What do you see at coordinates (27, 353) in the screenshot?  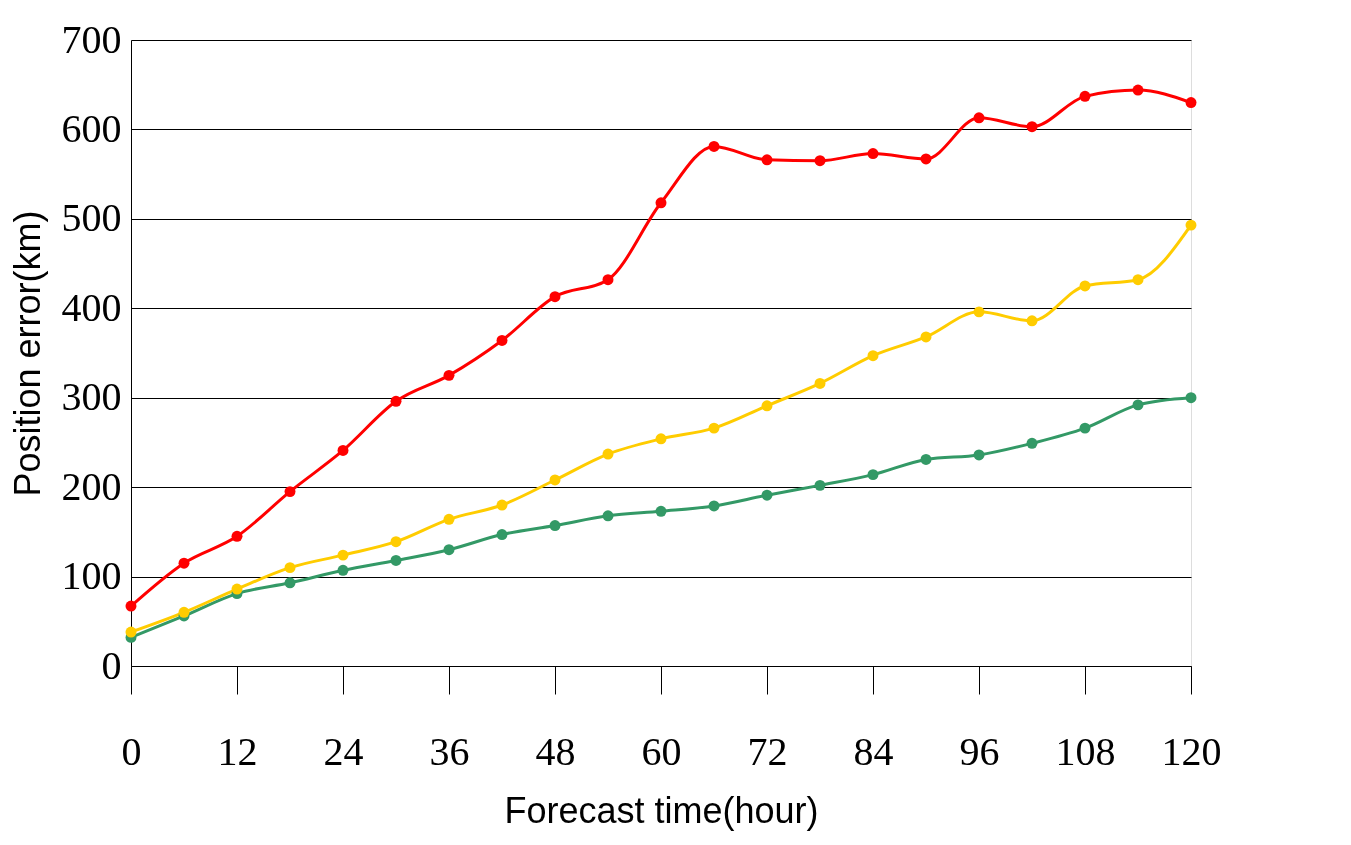 I see `y-axis-title: Position error(km)` at bounding box center [27, 353].